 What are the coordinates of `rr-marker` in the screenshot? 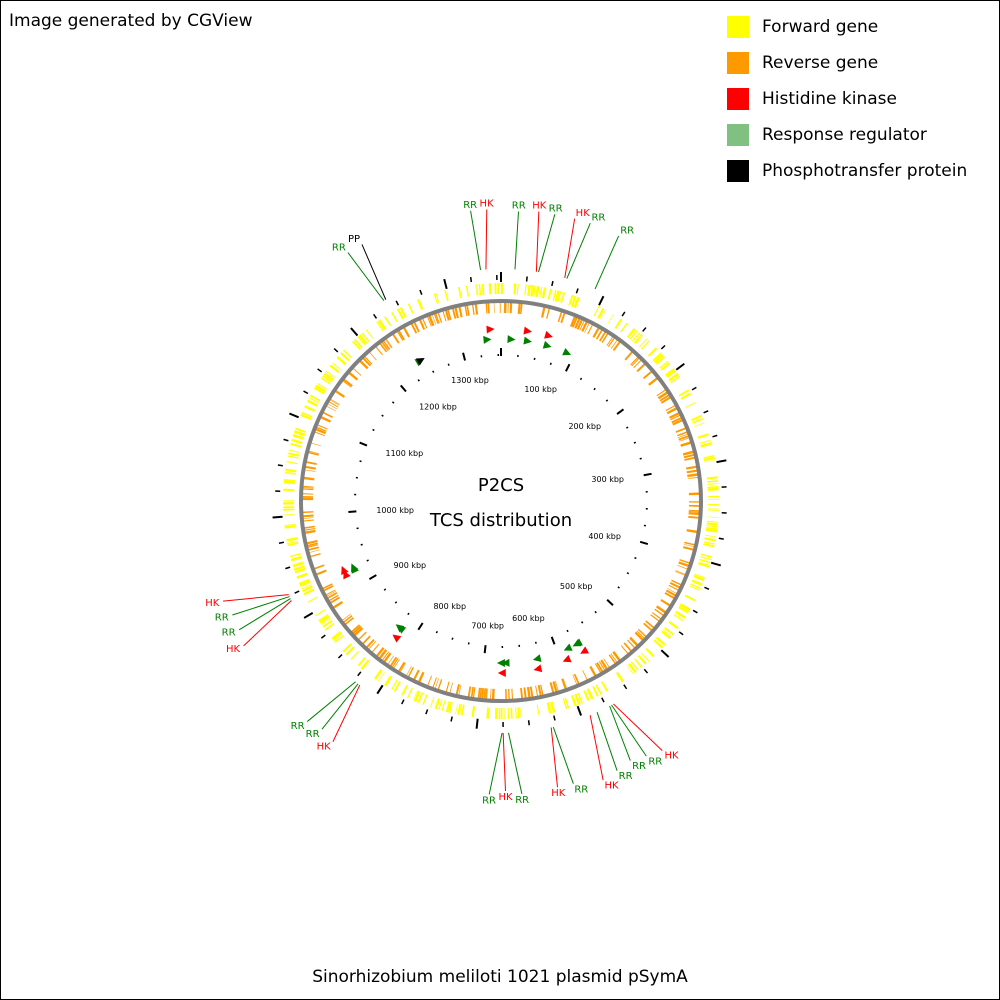 It's located at (527, 340).